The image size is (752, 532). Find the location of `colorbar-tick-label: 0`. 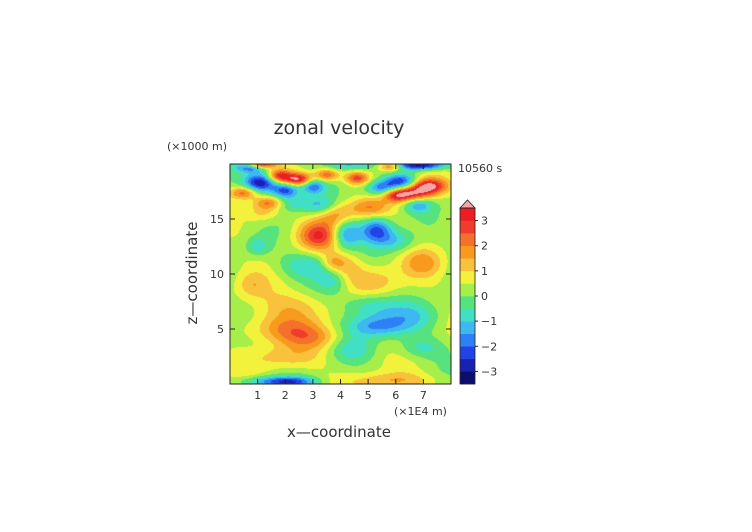

colorbar-tick-label: 0 is located at coordinates (484, 296).